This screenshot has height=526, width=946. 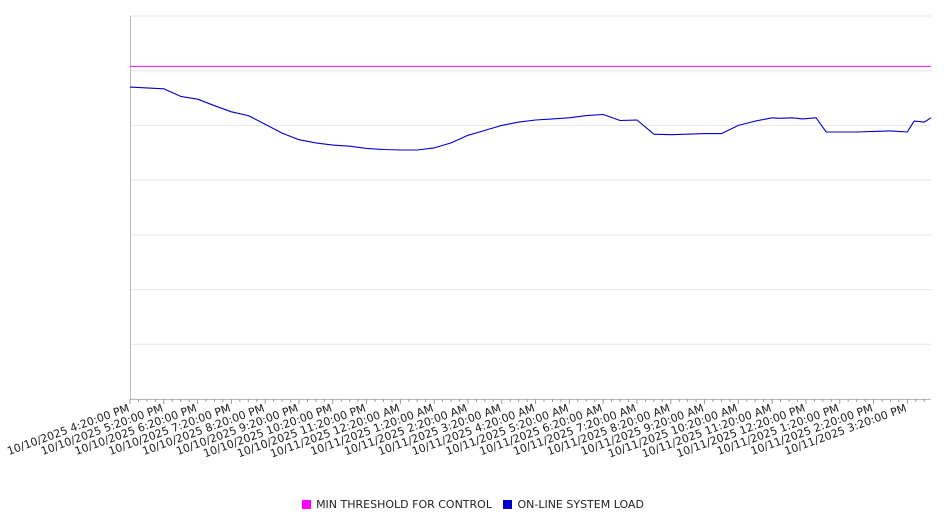 What do you see at coordinates (508, 504) in the screenshot?
I see `legend-swatch-system-load` at bounding box center [508, 504].